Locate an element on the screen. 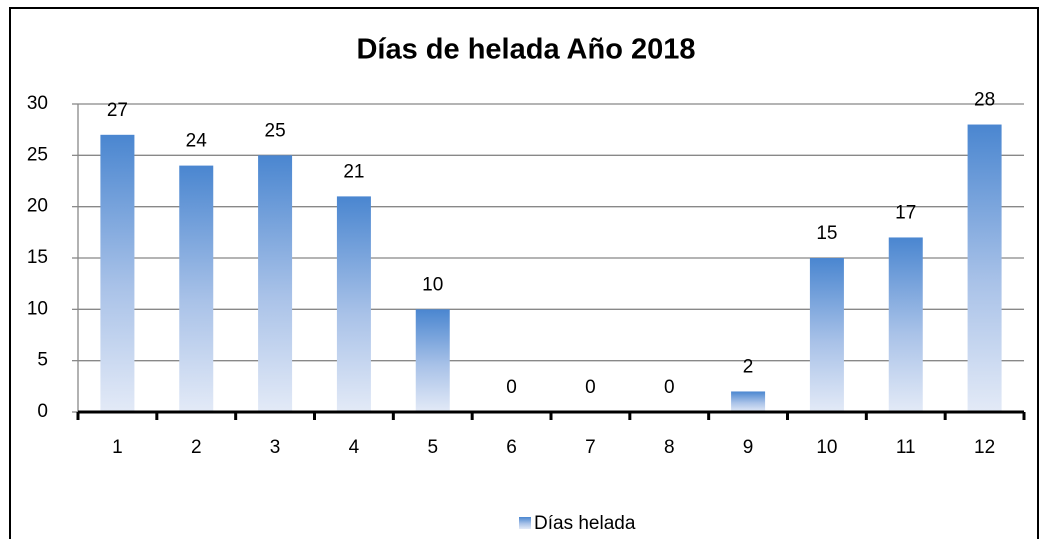 Image resolution: width=1043 pixels, height=539 pixels. data-label: 10 is located at coordinates (432, 284).